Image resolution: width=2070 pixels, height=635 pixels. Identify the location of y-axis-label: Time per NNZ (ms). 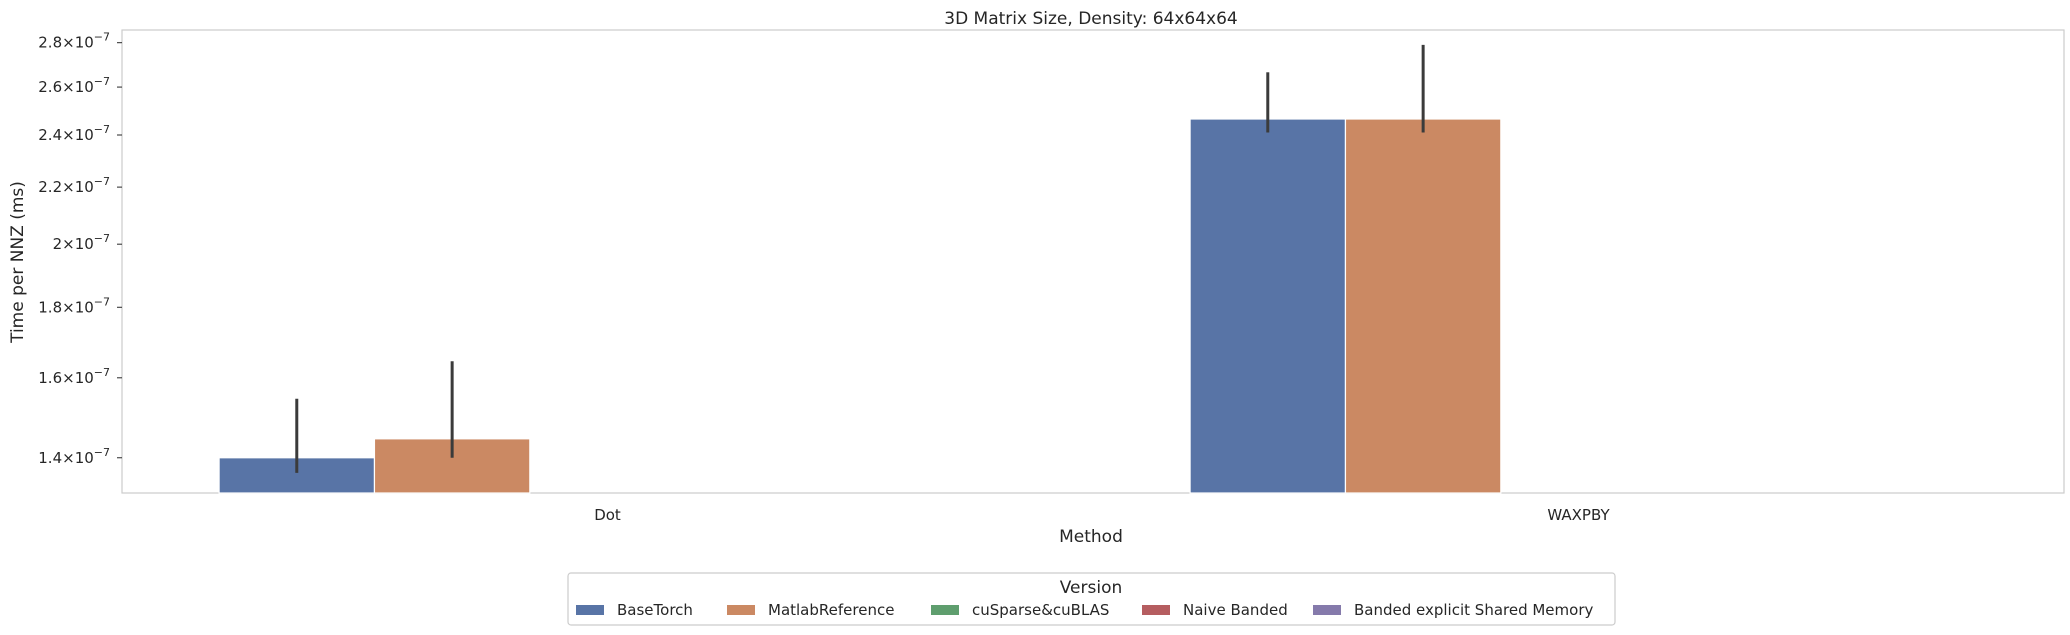
(18, 262).